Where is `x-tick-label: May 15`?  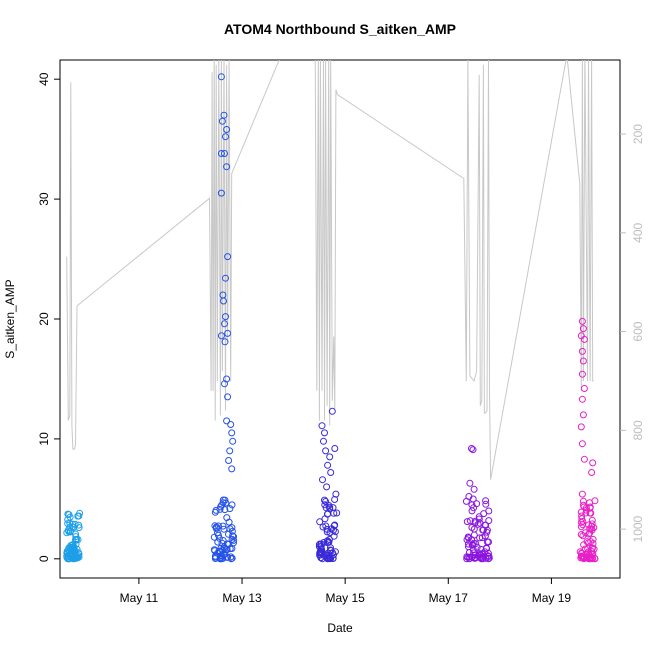
x-tick-label: May 15 is located at coordinates (345, 598).